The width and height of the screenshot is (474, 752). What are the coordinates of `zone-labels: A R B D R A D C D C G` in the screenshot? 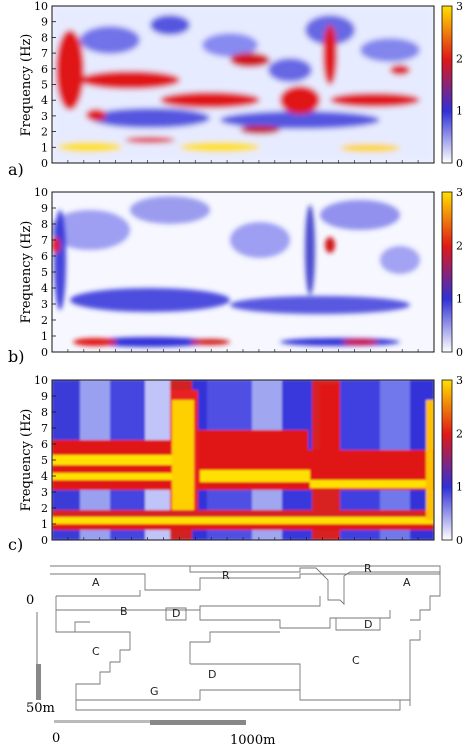 It's located at (251, 630).